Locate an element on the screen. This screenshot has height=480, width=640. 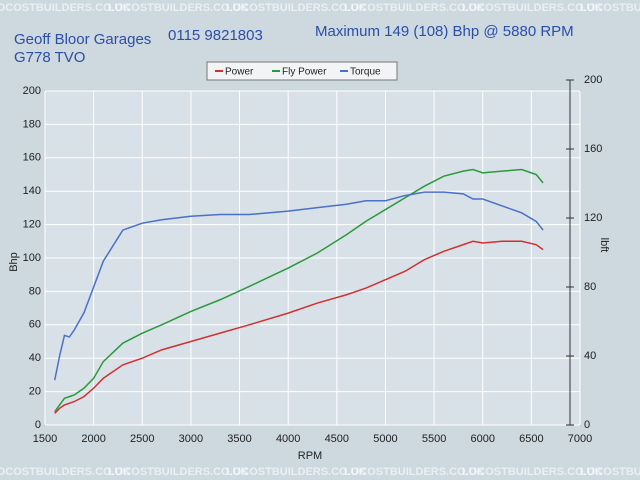
y2-tick-label: 40 is located at coordinates (590, 356).